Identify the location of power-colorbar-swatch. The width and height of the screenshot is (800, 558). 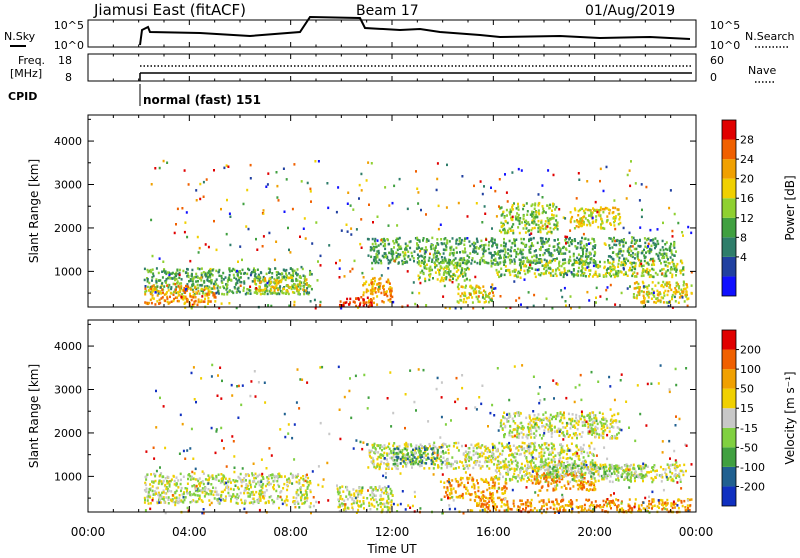
(729, 267).